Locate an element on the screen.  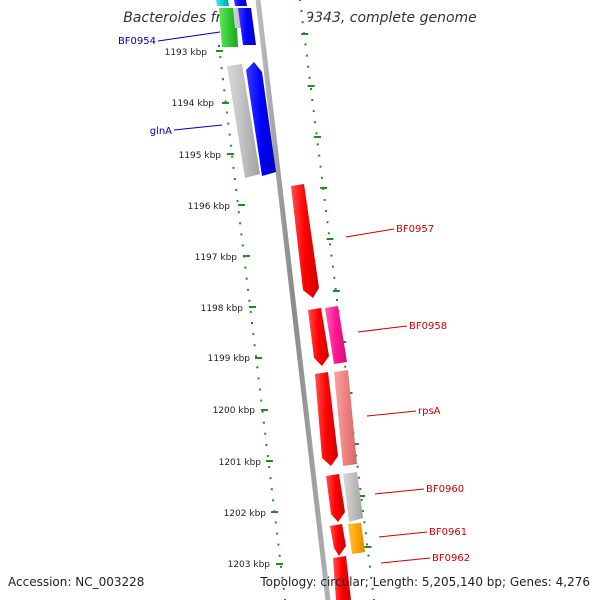
gene-feature-rpsA is located at coordinates (326, 419).